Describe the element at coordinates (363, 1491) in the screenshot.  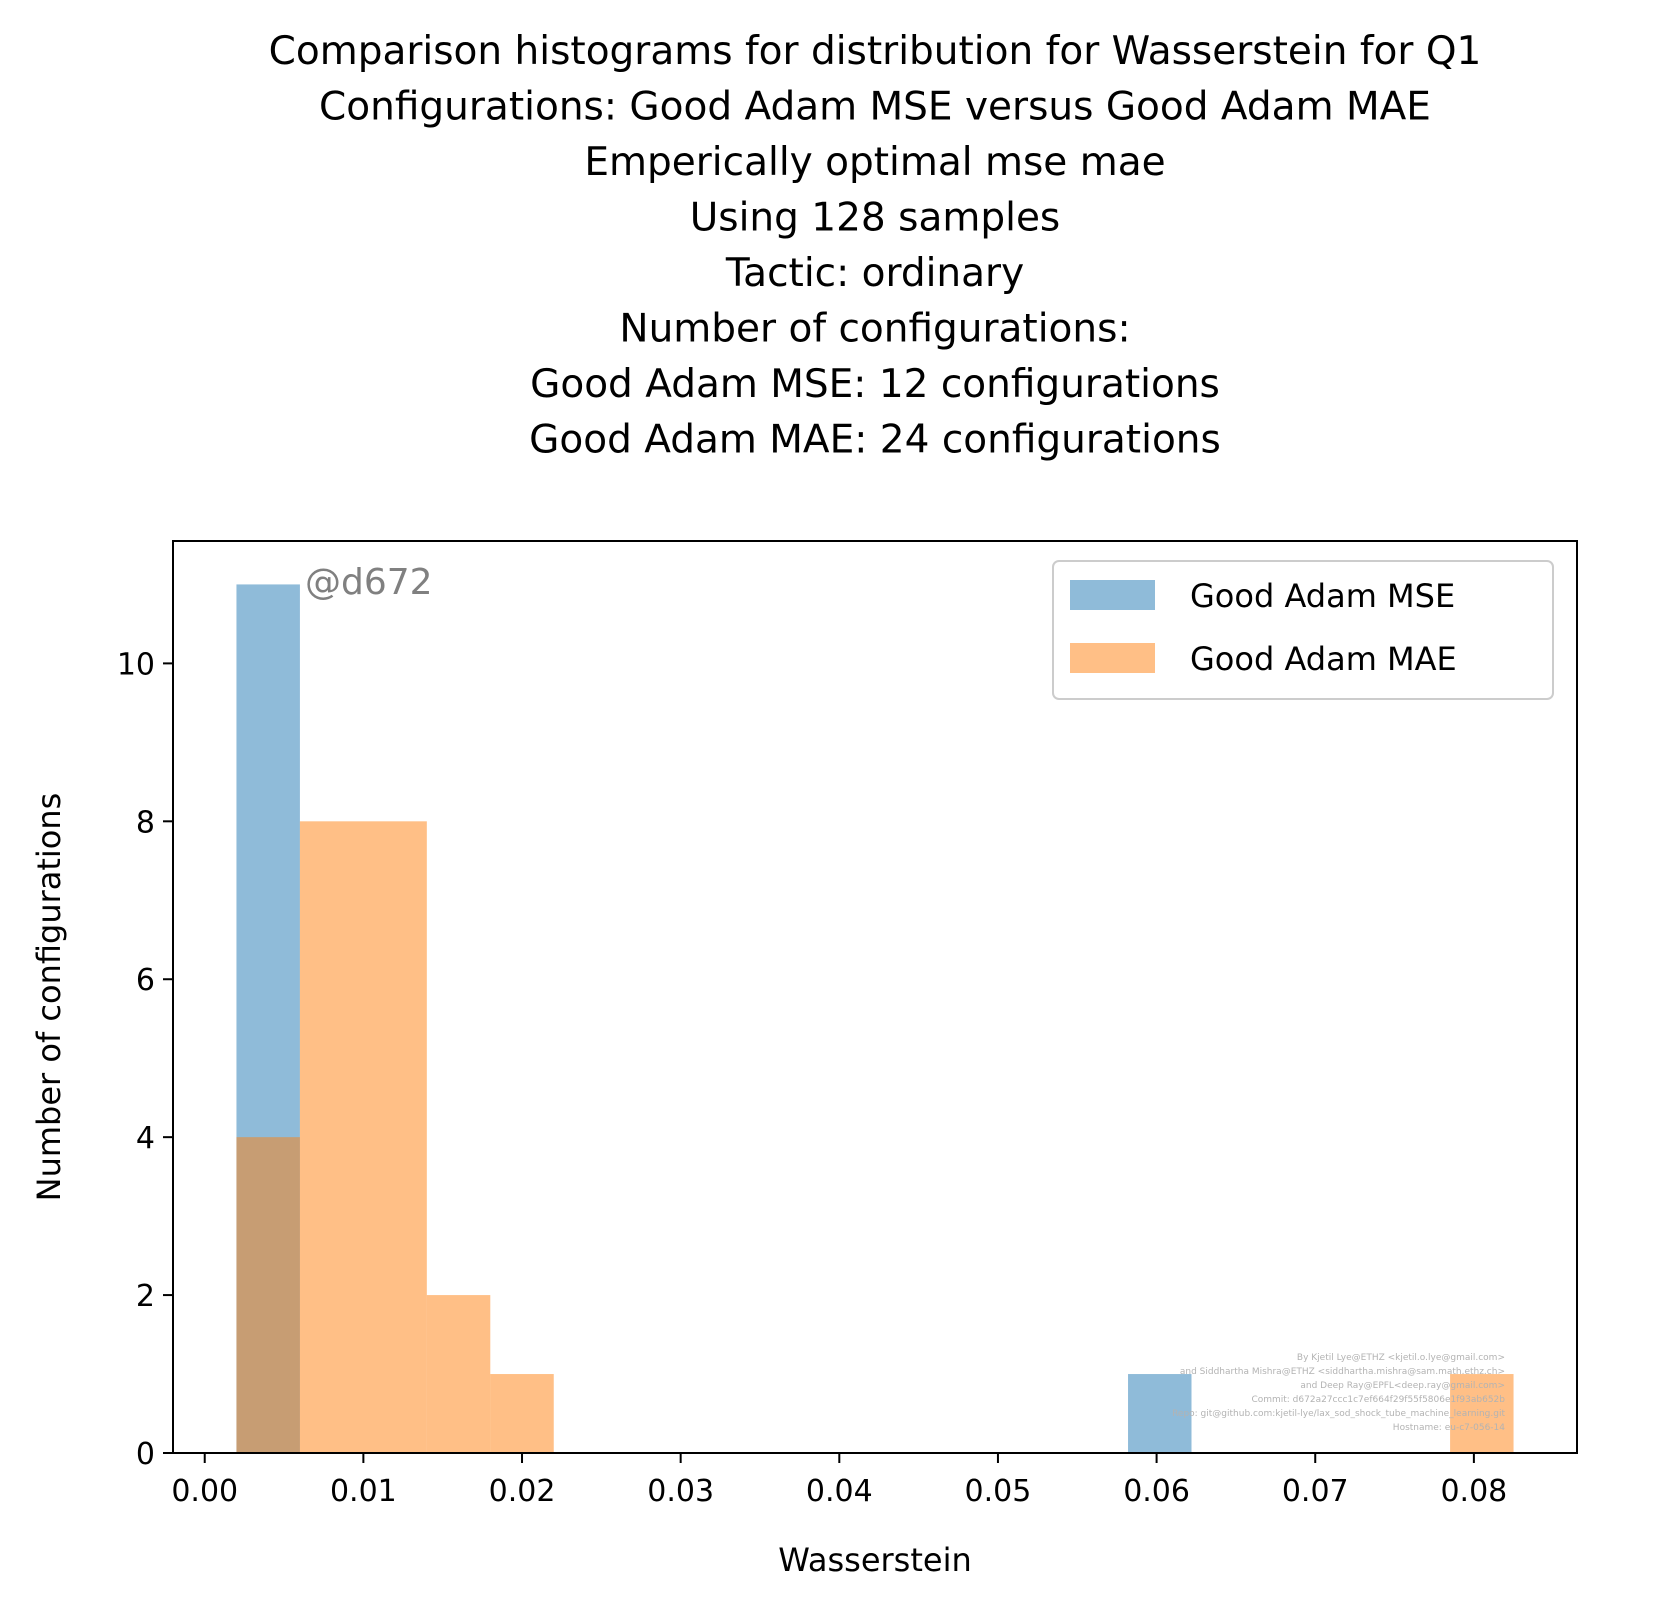
I see `x-tick-label-1: 0.01` at that location.